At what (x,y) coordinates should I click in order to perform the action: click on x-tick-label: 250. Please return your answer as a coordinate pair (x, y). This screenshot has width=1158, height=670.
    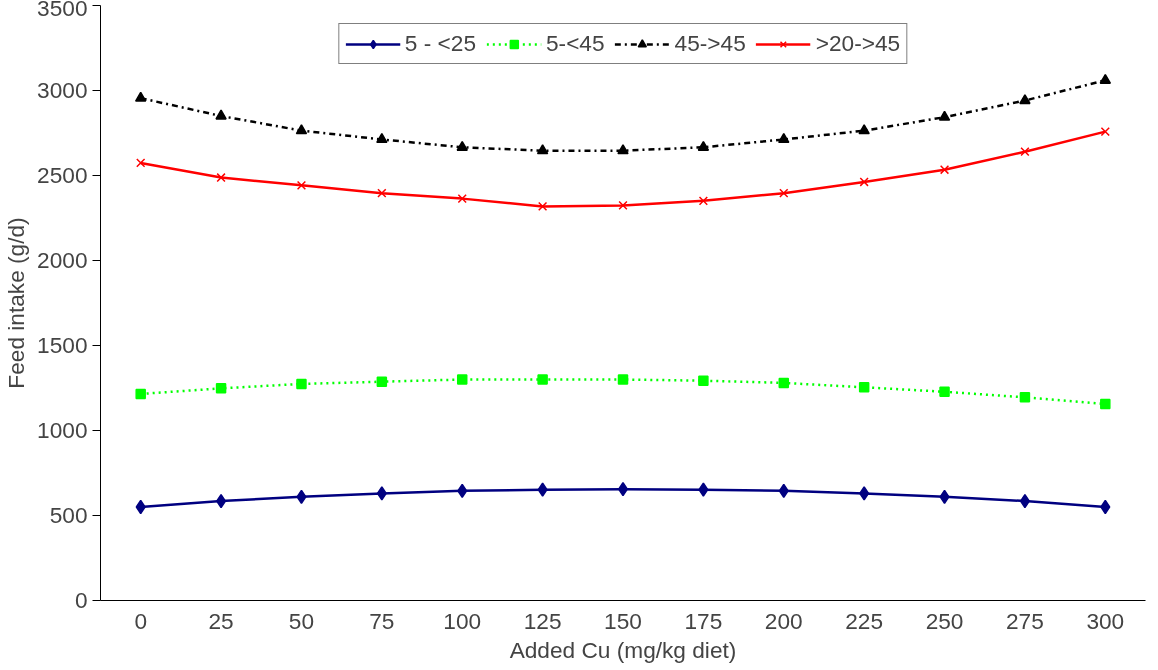
    Looking at the image, I should click on (944, 620).